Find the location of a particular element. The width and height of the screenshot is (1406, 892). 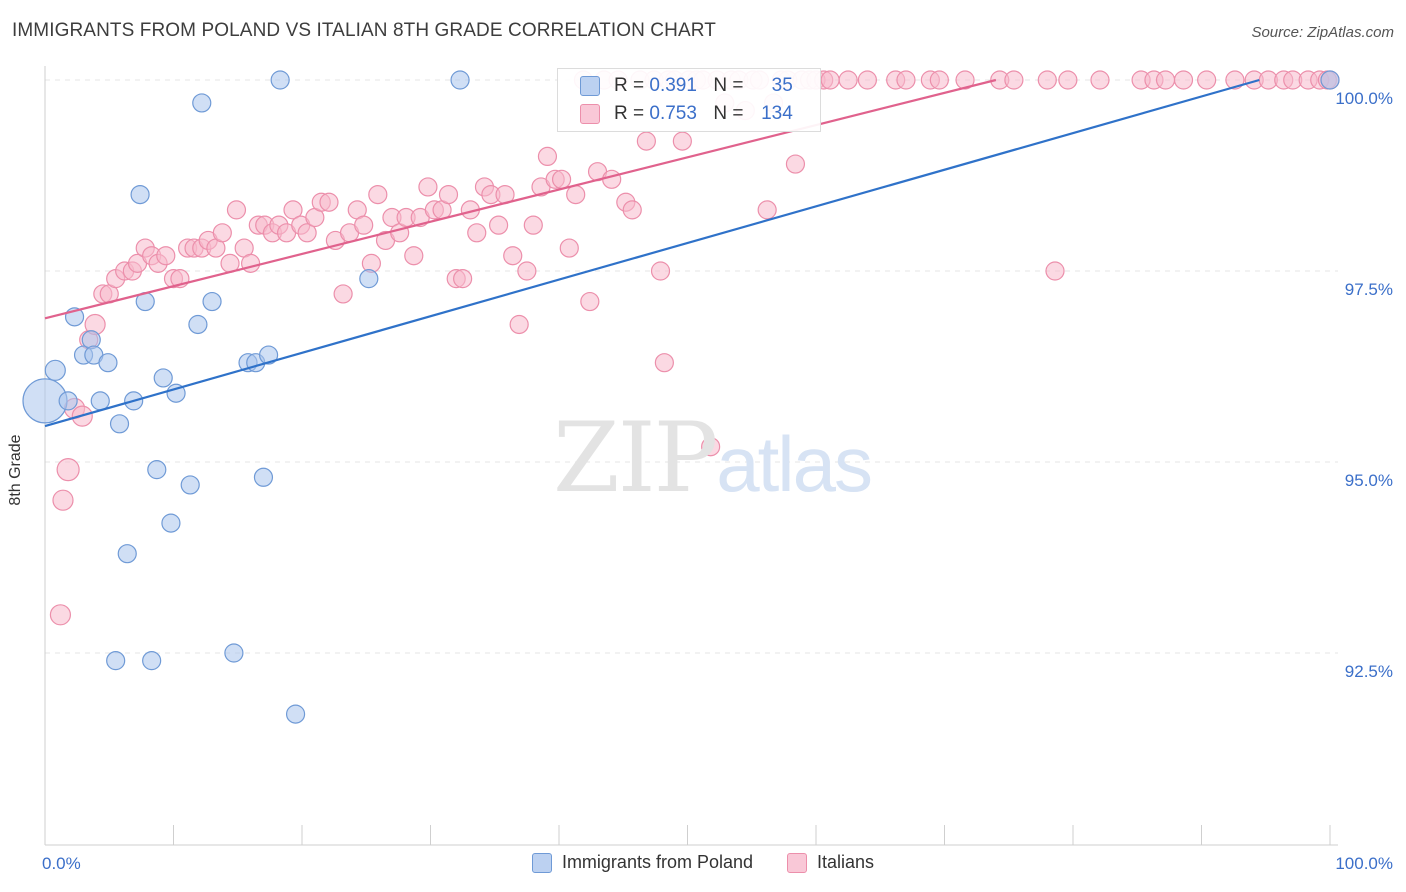

r-value-poland: 0.391 is located at coordinates (673, 85).